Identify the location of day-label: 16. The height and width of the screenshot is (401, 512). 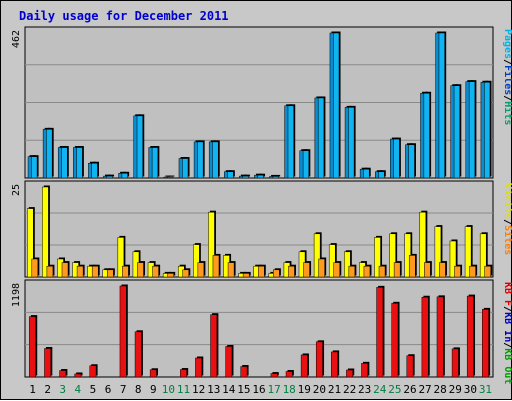
(258, 389).